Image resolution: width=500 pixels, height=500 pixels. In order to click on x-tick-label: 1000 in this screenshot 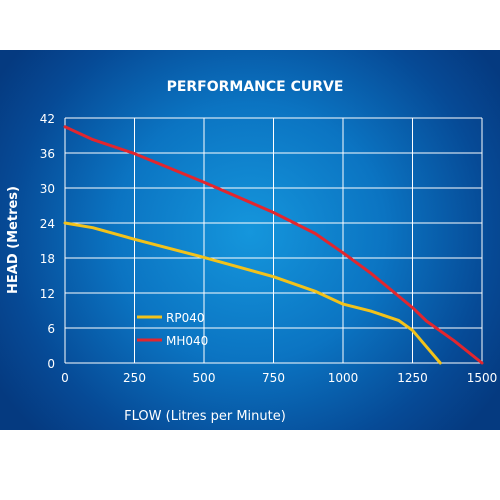, I will do `click(343, 378)`.